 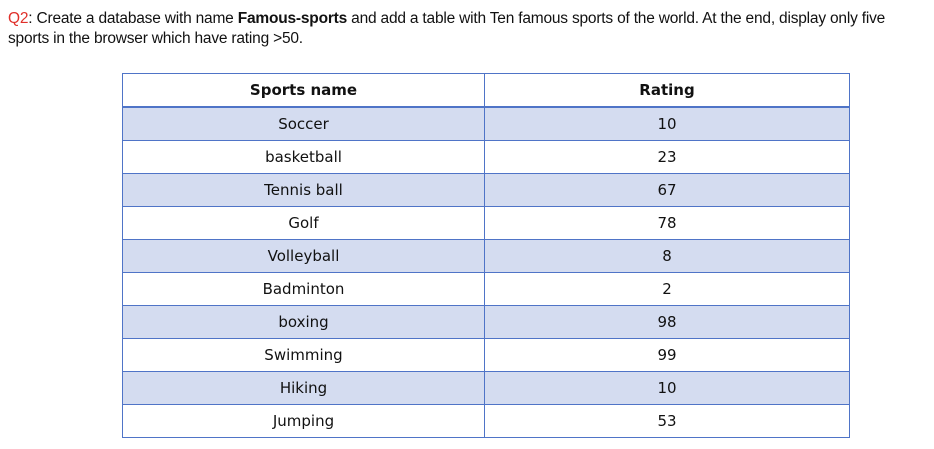 I want to click on sport-name-cell: Volleyball, so click(x=303, y=256).